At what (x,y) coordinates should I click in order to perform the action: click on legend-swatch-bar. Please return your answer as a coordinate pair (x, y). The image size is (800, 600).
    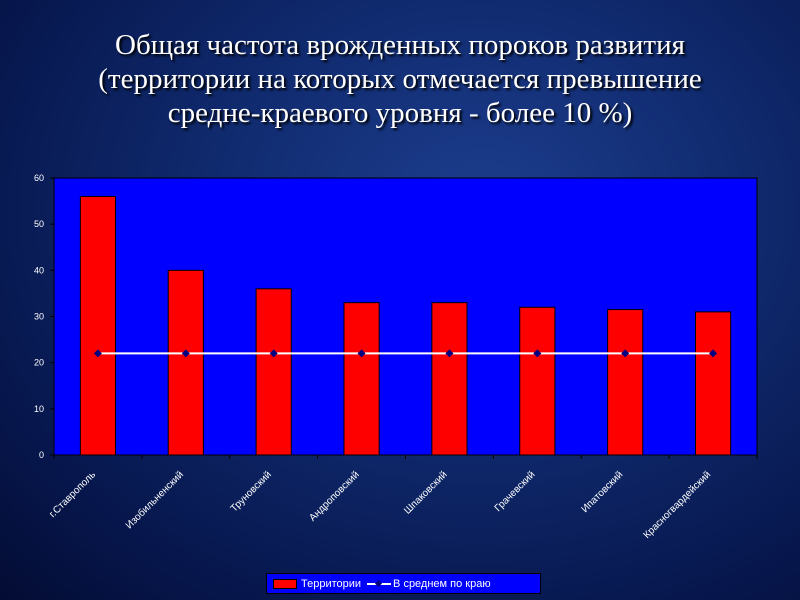
    Looking at the image, I should click on (285, 583).